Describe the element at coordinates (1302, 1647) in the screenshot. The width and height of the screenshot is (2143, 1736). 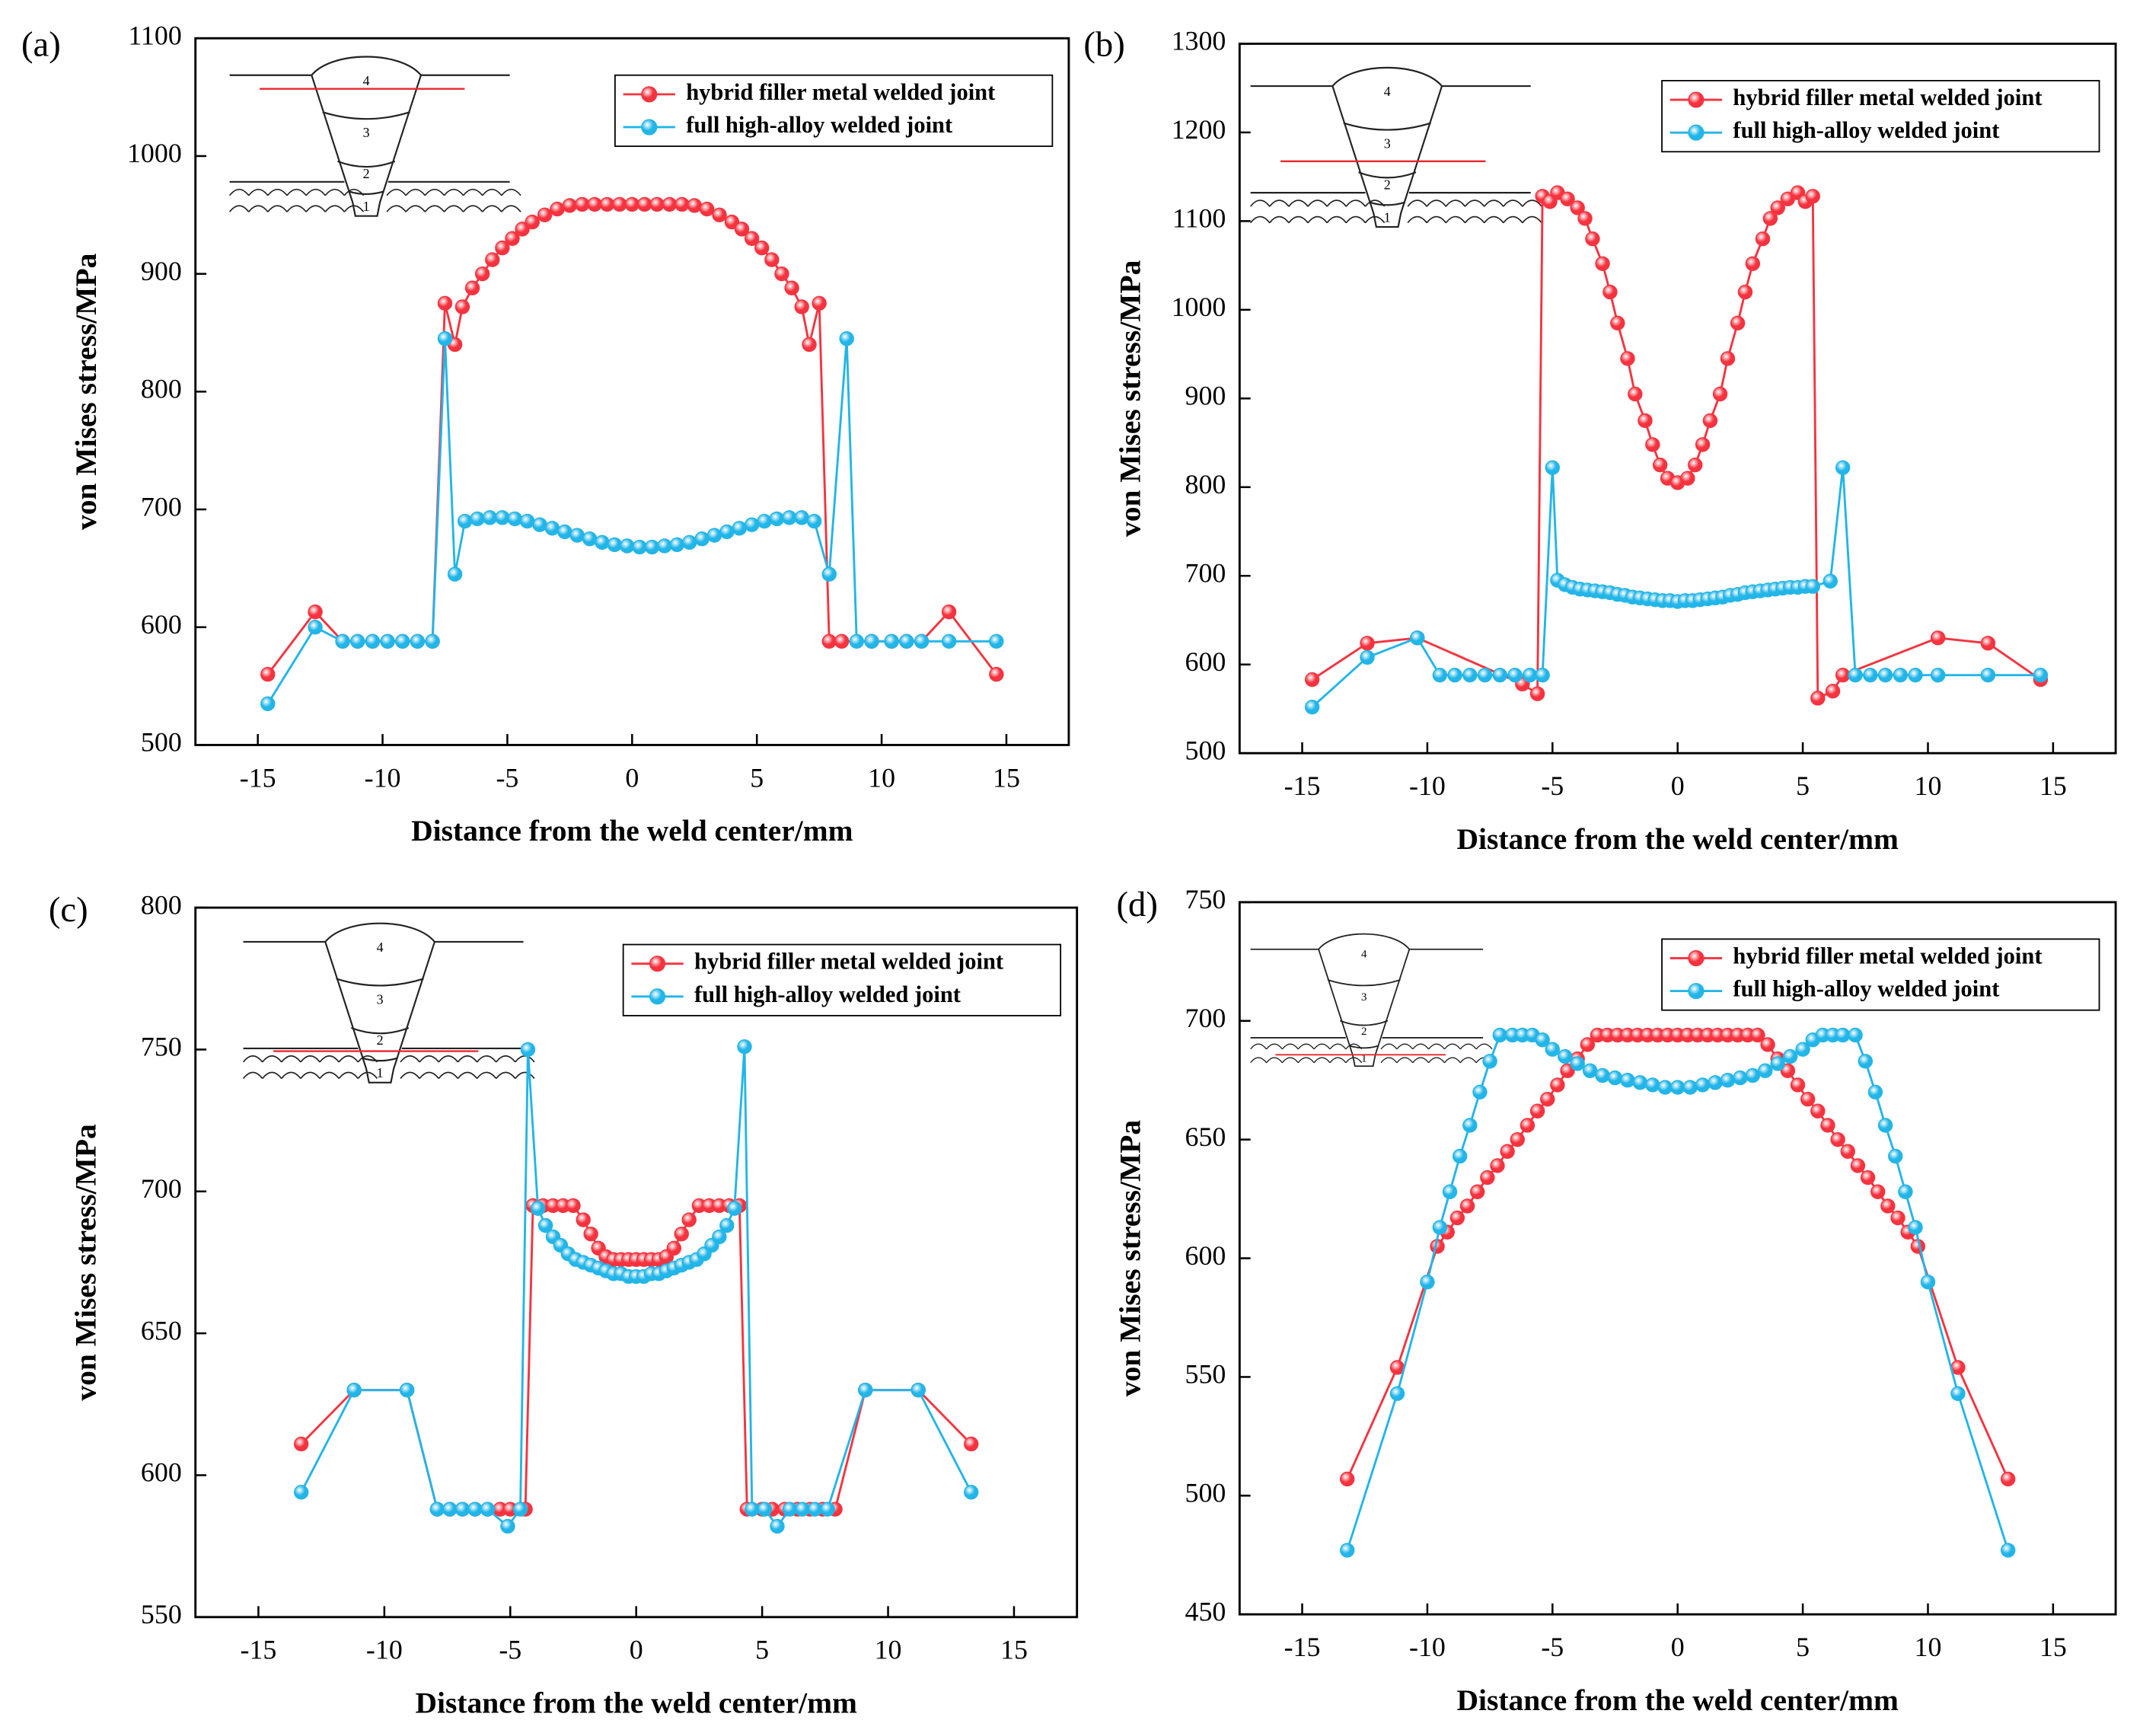
I see `x-tick-label: -15` at that location.